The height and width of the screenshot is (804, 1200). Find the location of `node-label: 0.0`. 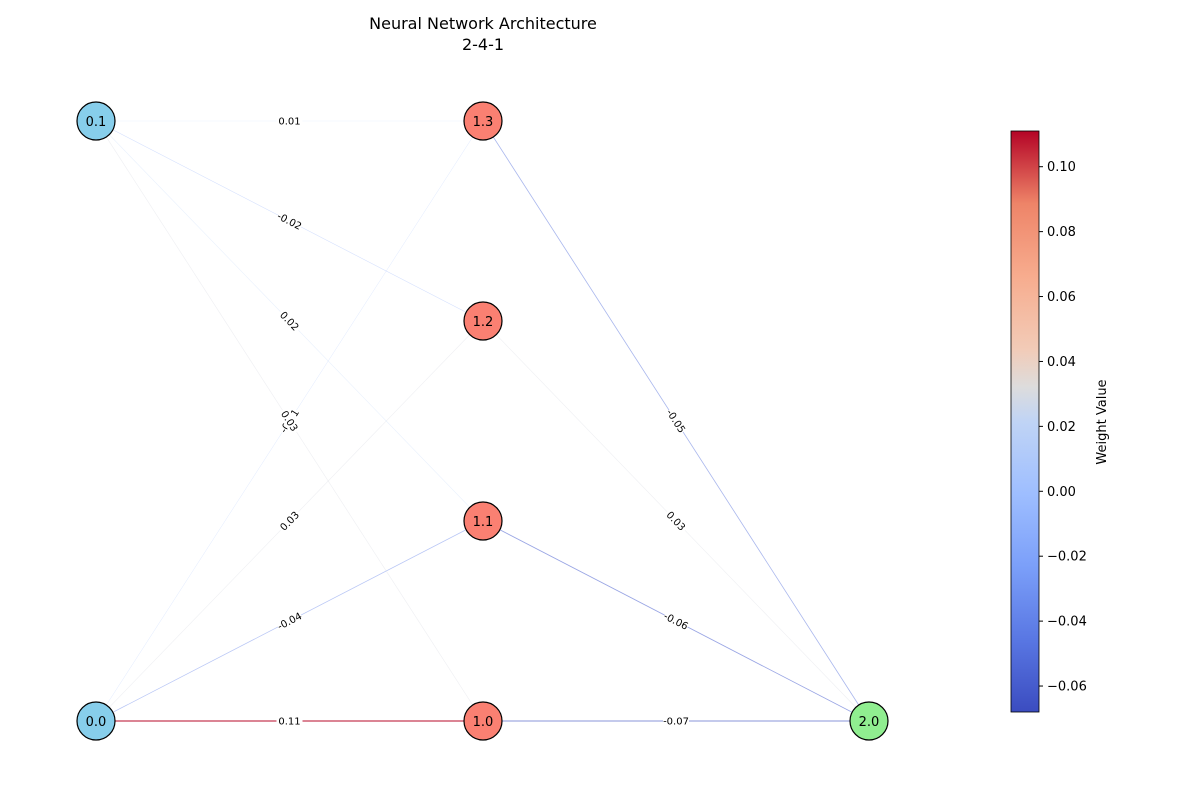

node-label: 0.0 is located at coordinates (96, 722).